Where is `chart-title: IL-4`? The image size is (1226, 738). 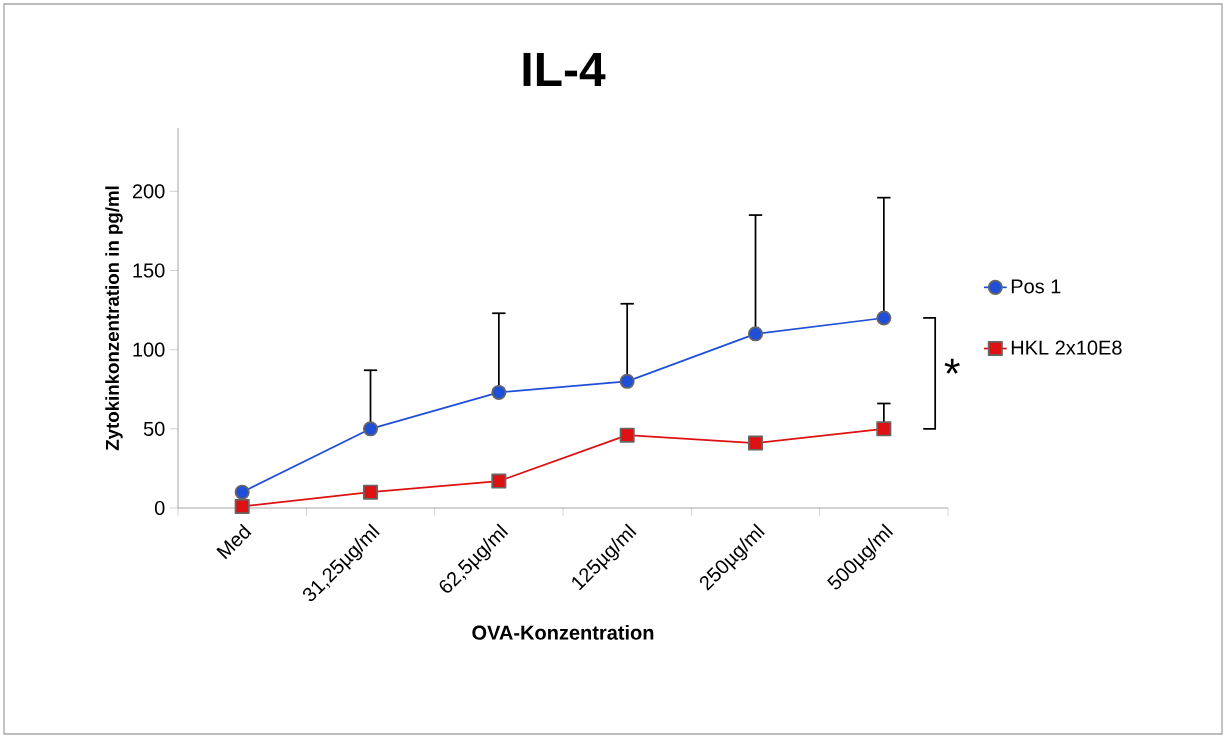 chart-title: IL-4 is located at coordinates (564, 69).